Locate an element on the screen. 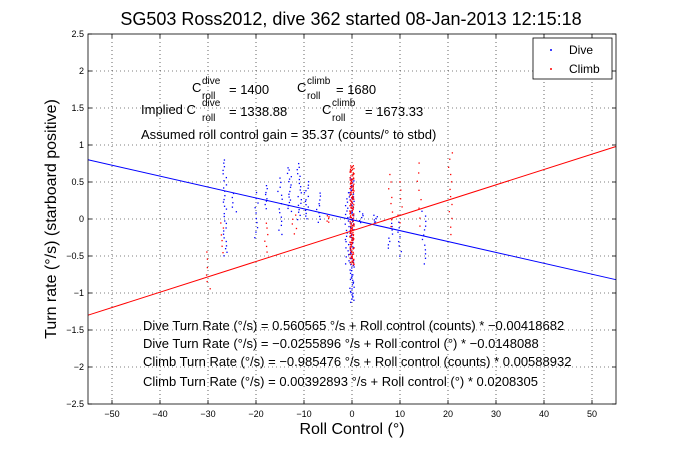 The width and height of the screenshot is (681, 454). legend-box is located at coordinates (572, 58).